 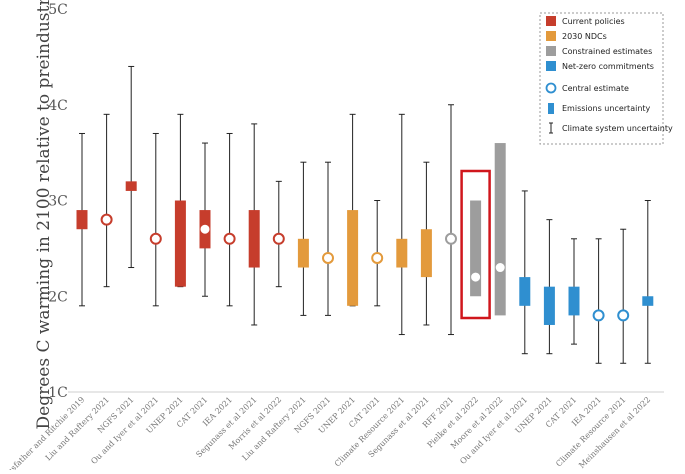 I want to click on legend-circle-symbol, so click(x=551, y=88).